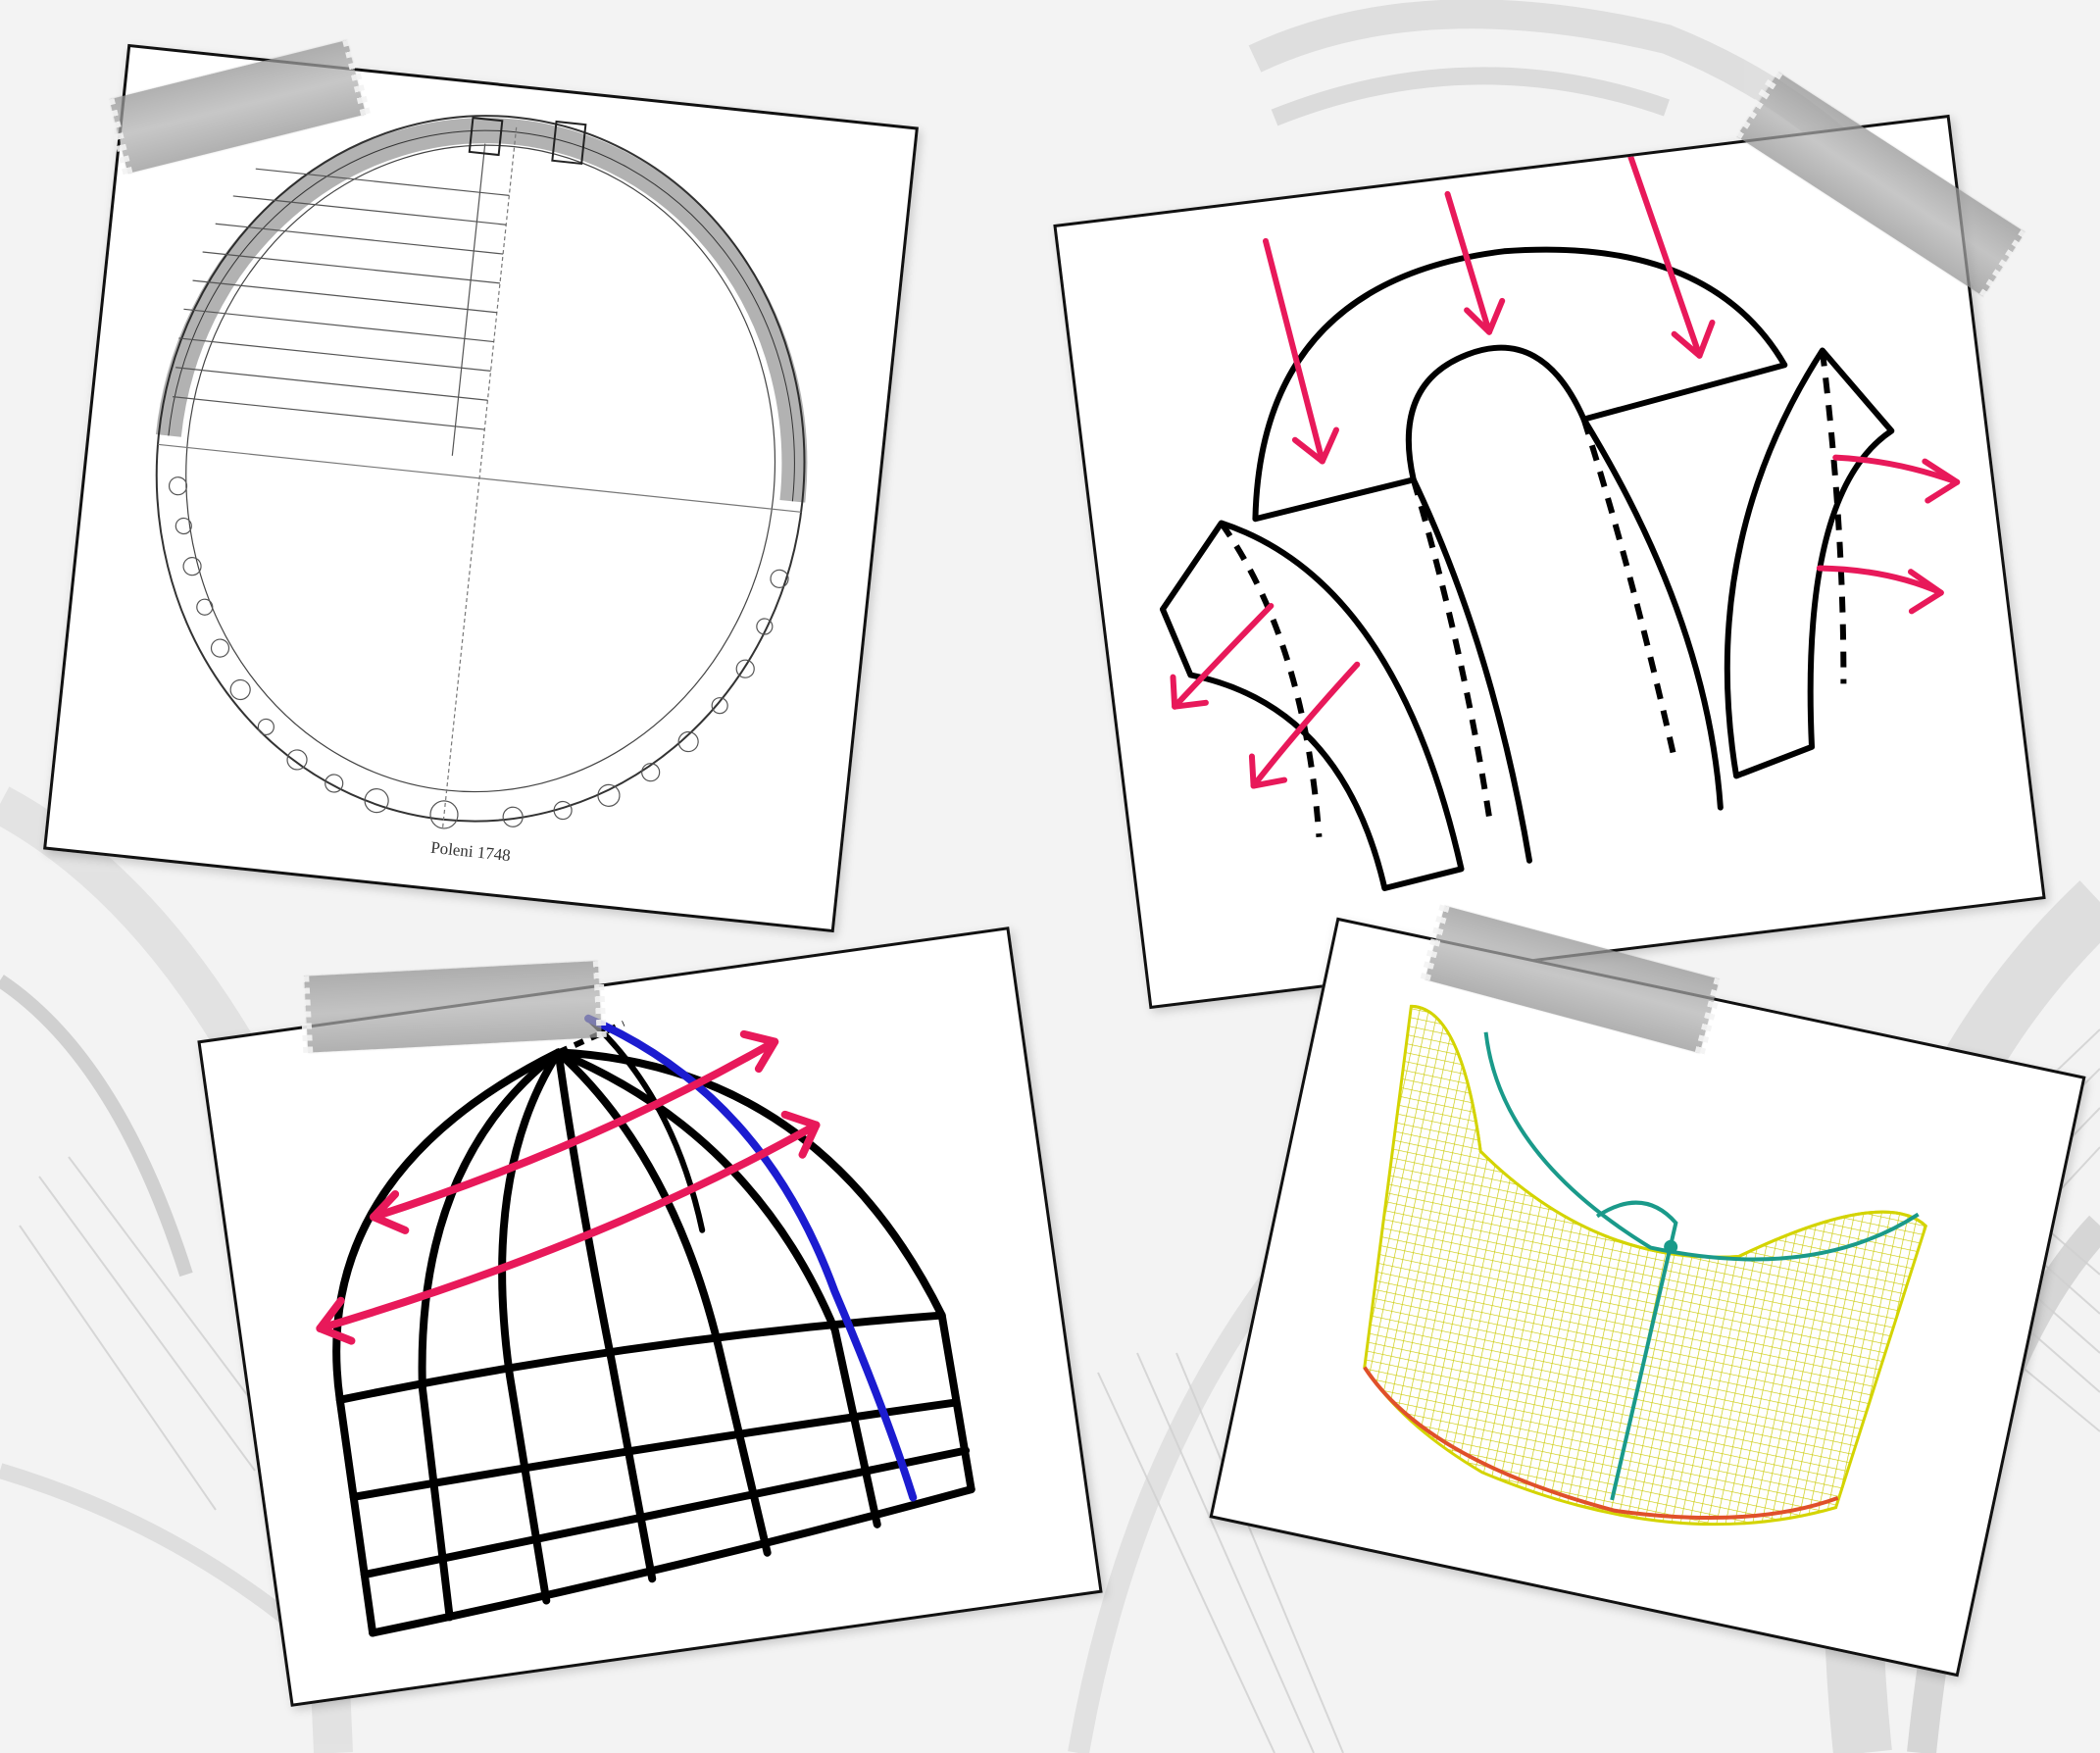 Image resolution: width=2100 pixels, height=1753 pixels. Describe the element at coordinates (1645, 1265) in the screenshot. I see `saddle-surface-illustration` at that location.